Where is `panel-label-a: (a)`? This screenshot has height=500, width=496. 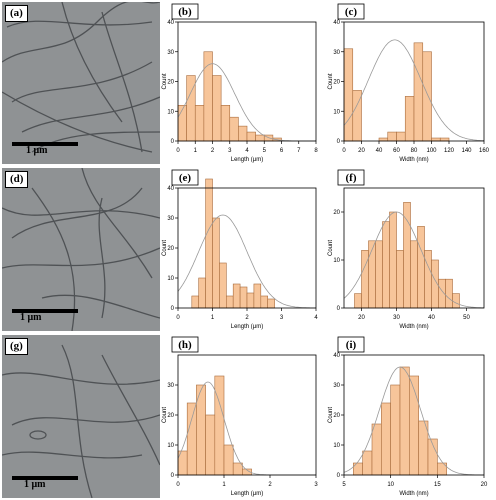 panel-label-a: (a) is located at coordinates (16, 13).